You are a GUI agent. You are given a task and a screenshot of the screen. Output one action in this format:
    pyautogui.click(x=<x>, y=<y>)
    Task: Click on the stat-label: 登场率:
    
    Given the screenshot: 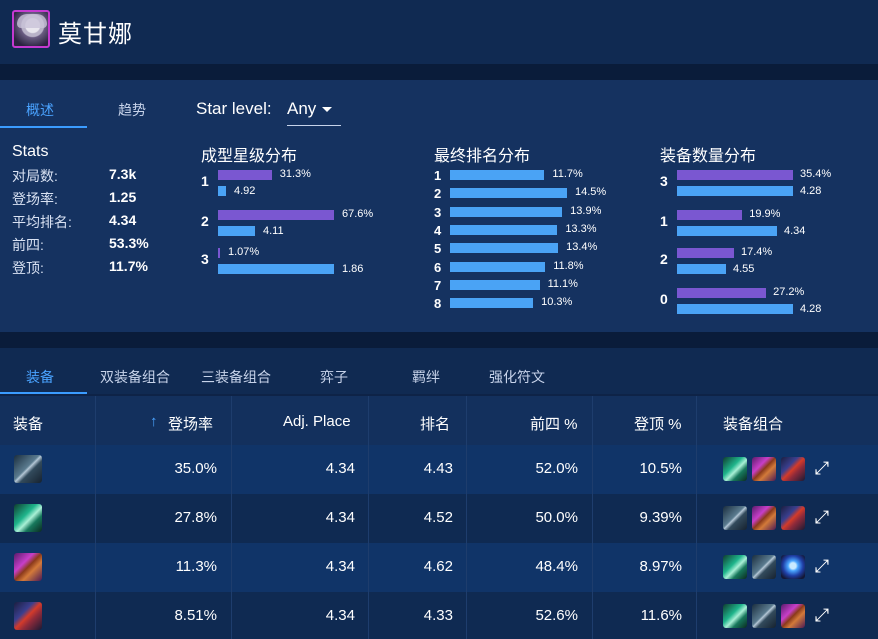 What is the action you would take?
    pyautogui.click(x=35, y=199)
    